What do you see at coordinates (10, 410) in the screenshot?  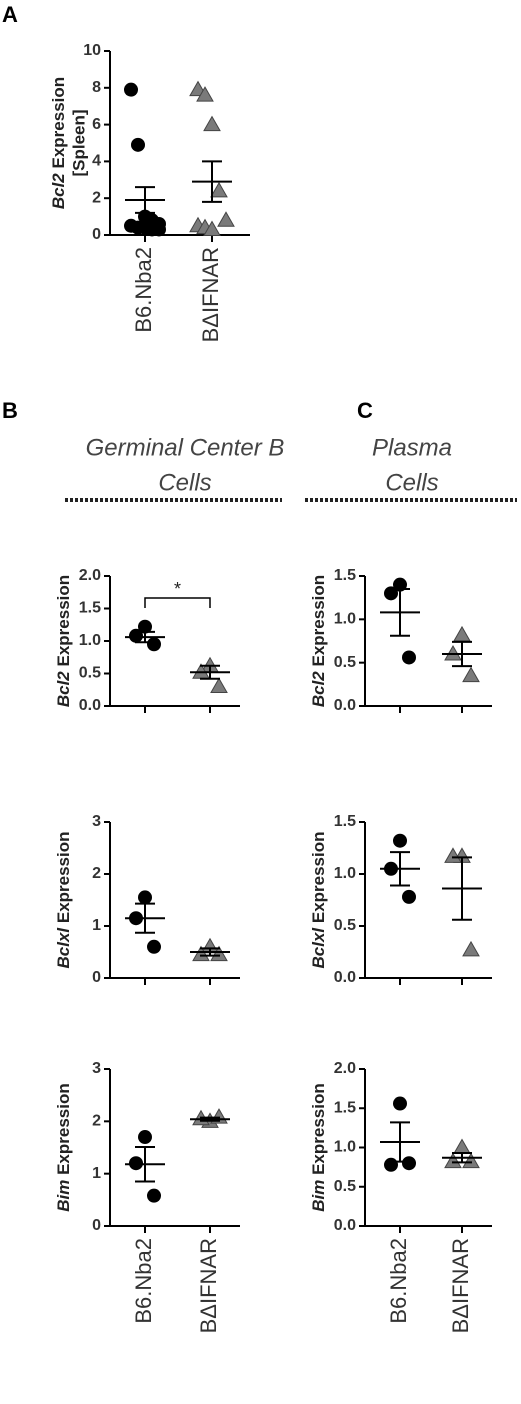 I see `panel-label: B` at bounding box center [10, 410].